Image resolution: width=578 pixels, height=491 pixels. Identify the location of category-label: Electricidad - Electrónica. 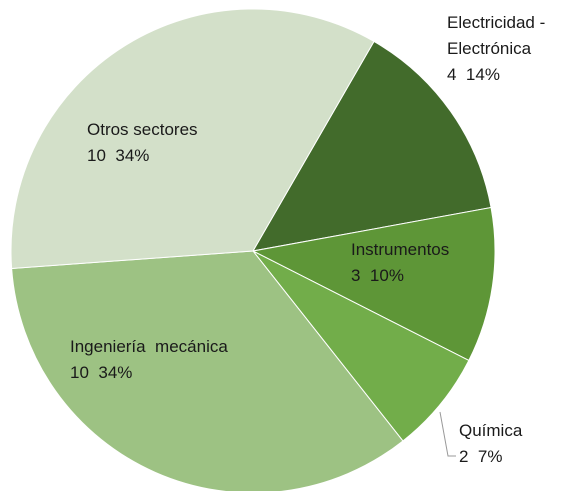
(498, 35).